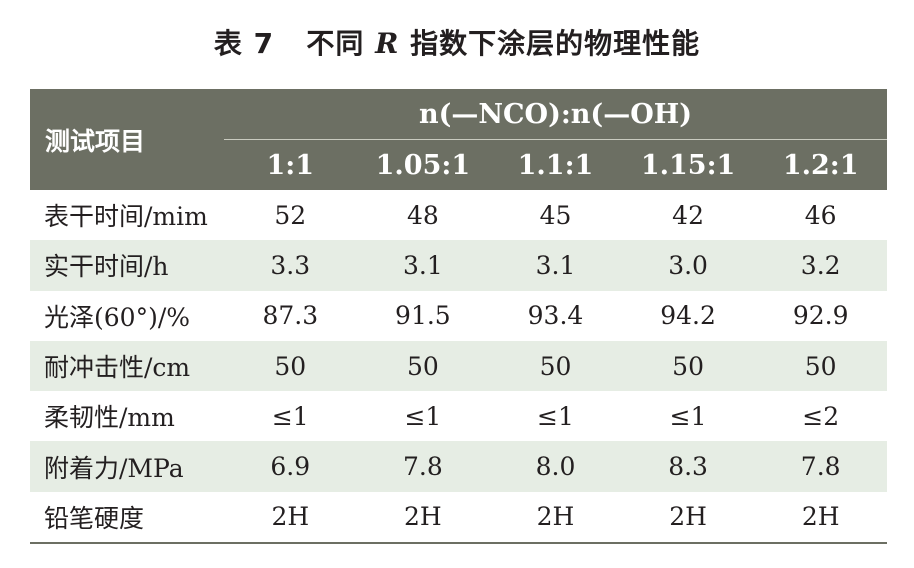 This screenshot has height=568, width=914. Describe the element at coordinates (127, 366) in the screenshot. I see `row-label: 耐冲击性/cm` at that location.